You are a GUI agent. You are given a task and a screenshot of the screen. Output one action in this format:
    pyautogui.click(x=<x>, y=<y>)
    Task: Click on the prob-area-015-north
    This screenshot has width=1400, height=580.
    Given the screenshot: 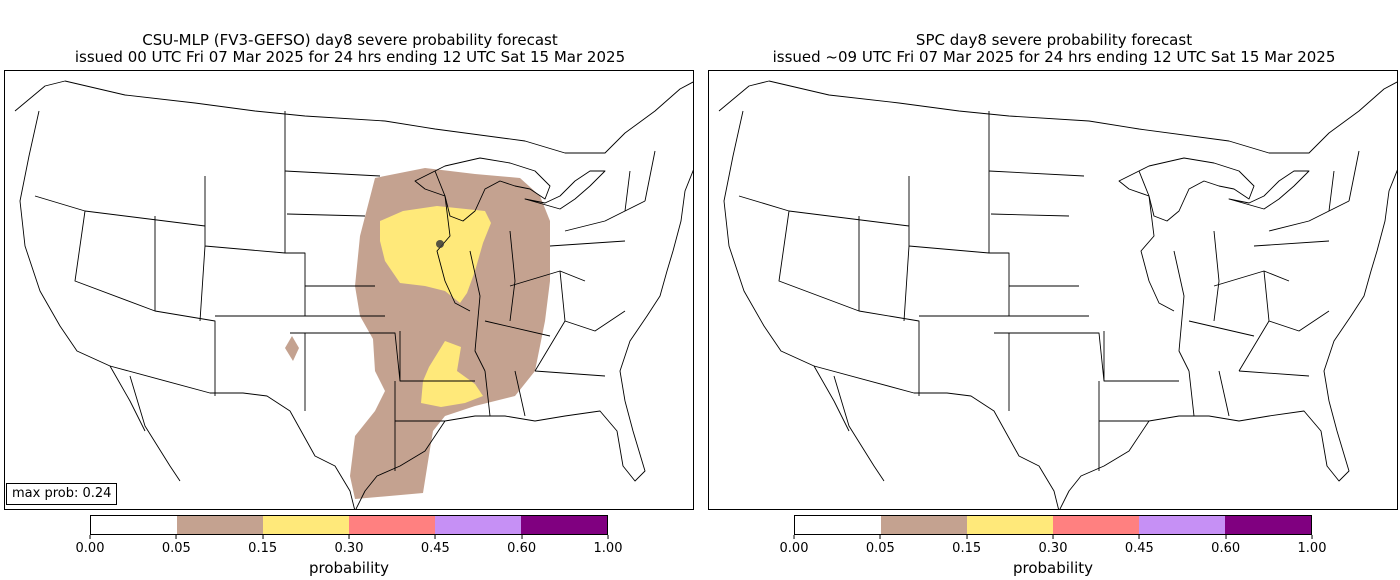 What is the action you would take?
    pyautogui.click(x=435, y=254)
    